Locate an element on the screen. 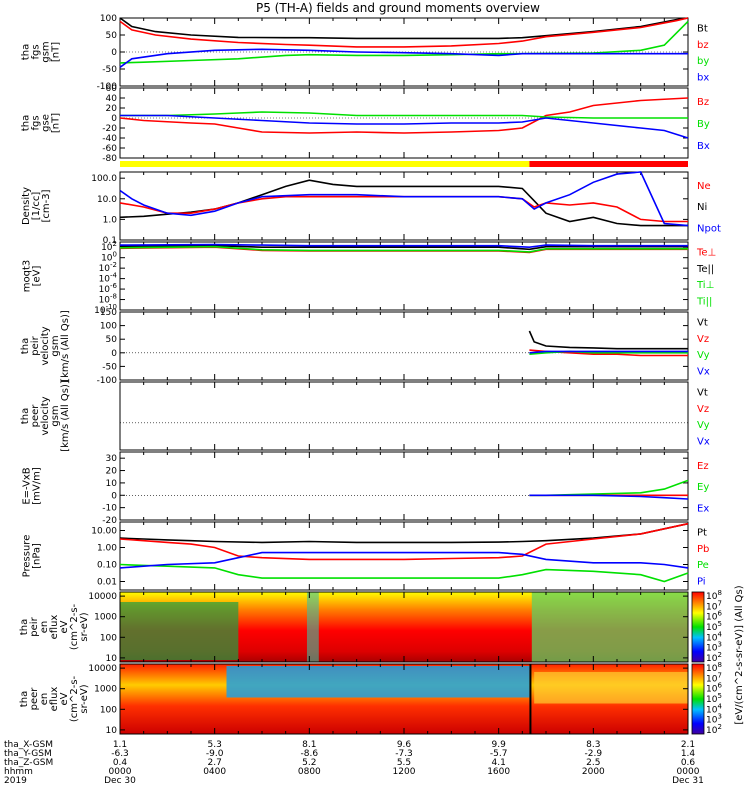  y-tick-label: 1.00 is located at coordinates (107, 549).